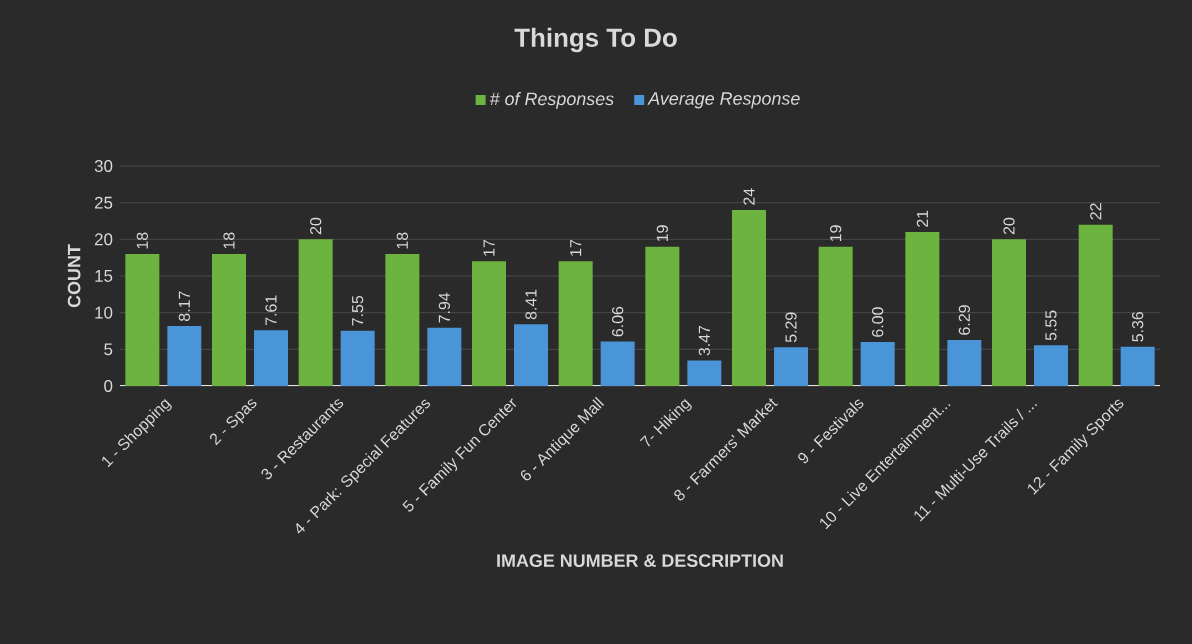 The image size is (1192, 644). I want to click on data-label: 21, so click(922, 218).